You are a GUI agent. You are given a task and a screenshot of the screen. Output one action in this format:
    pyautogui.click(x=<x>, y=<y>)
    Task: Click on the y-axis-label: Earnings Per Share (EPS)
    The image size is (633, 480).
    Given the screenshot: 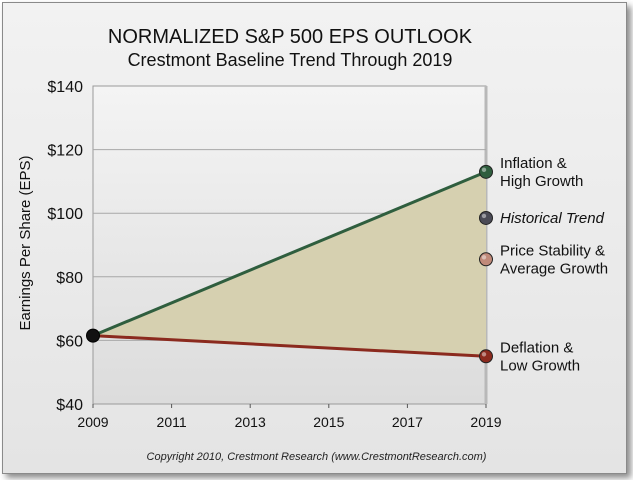 What is the action you would take?
    pyautogui.click(x=25, y=242)
    